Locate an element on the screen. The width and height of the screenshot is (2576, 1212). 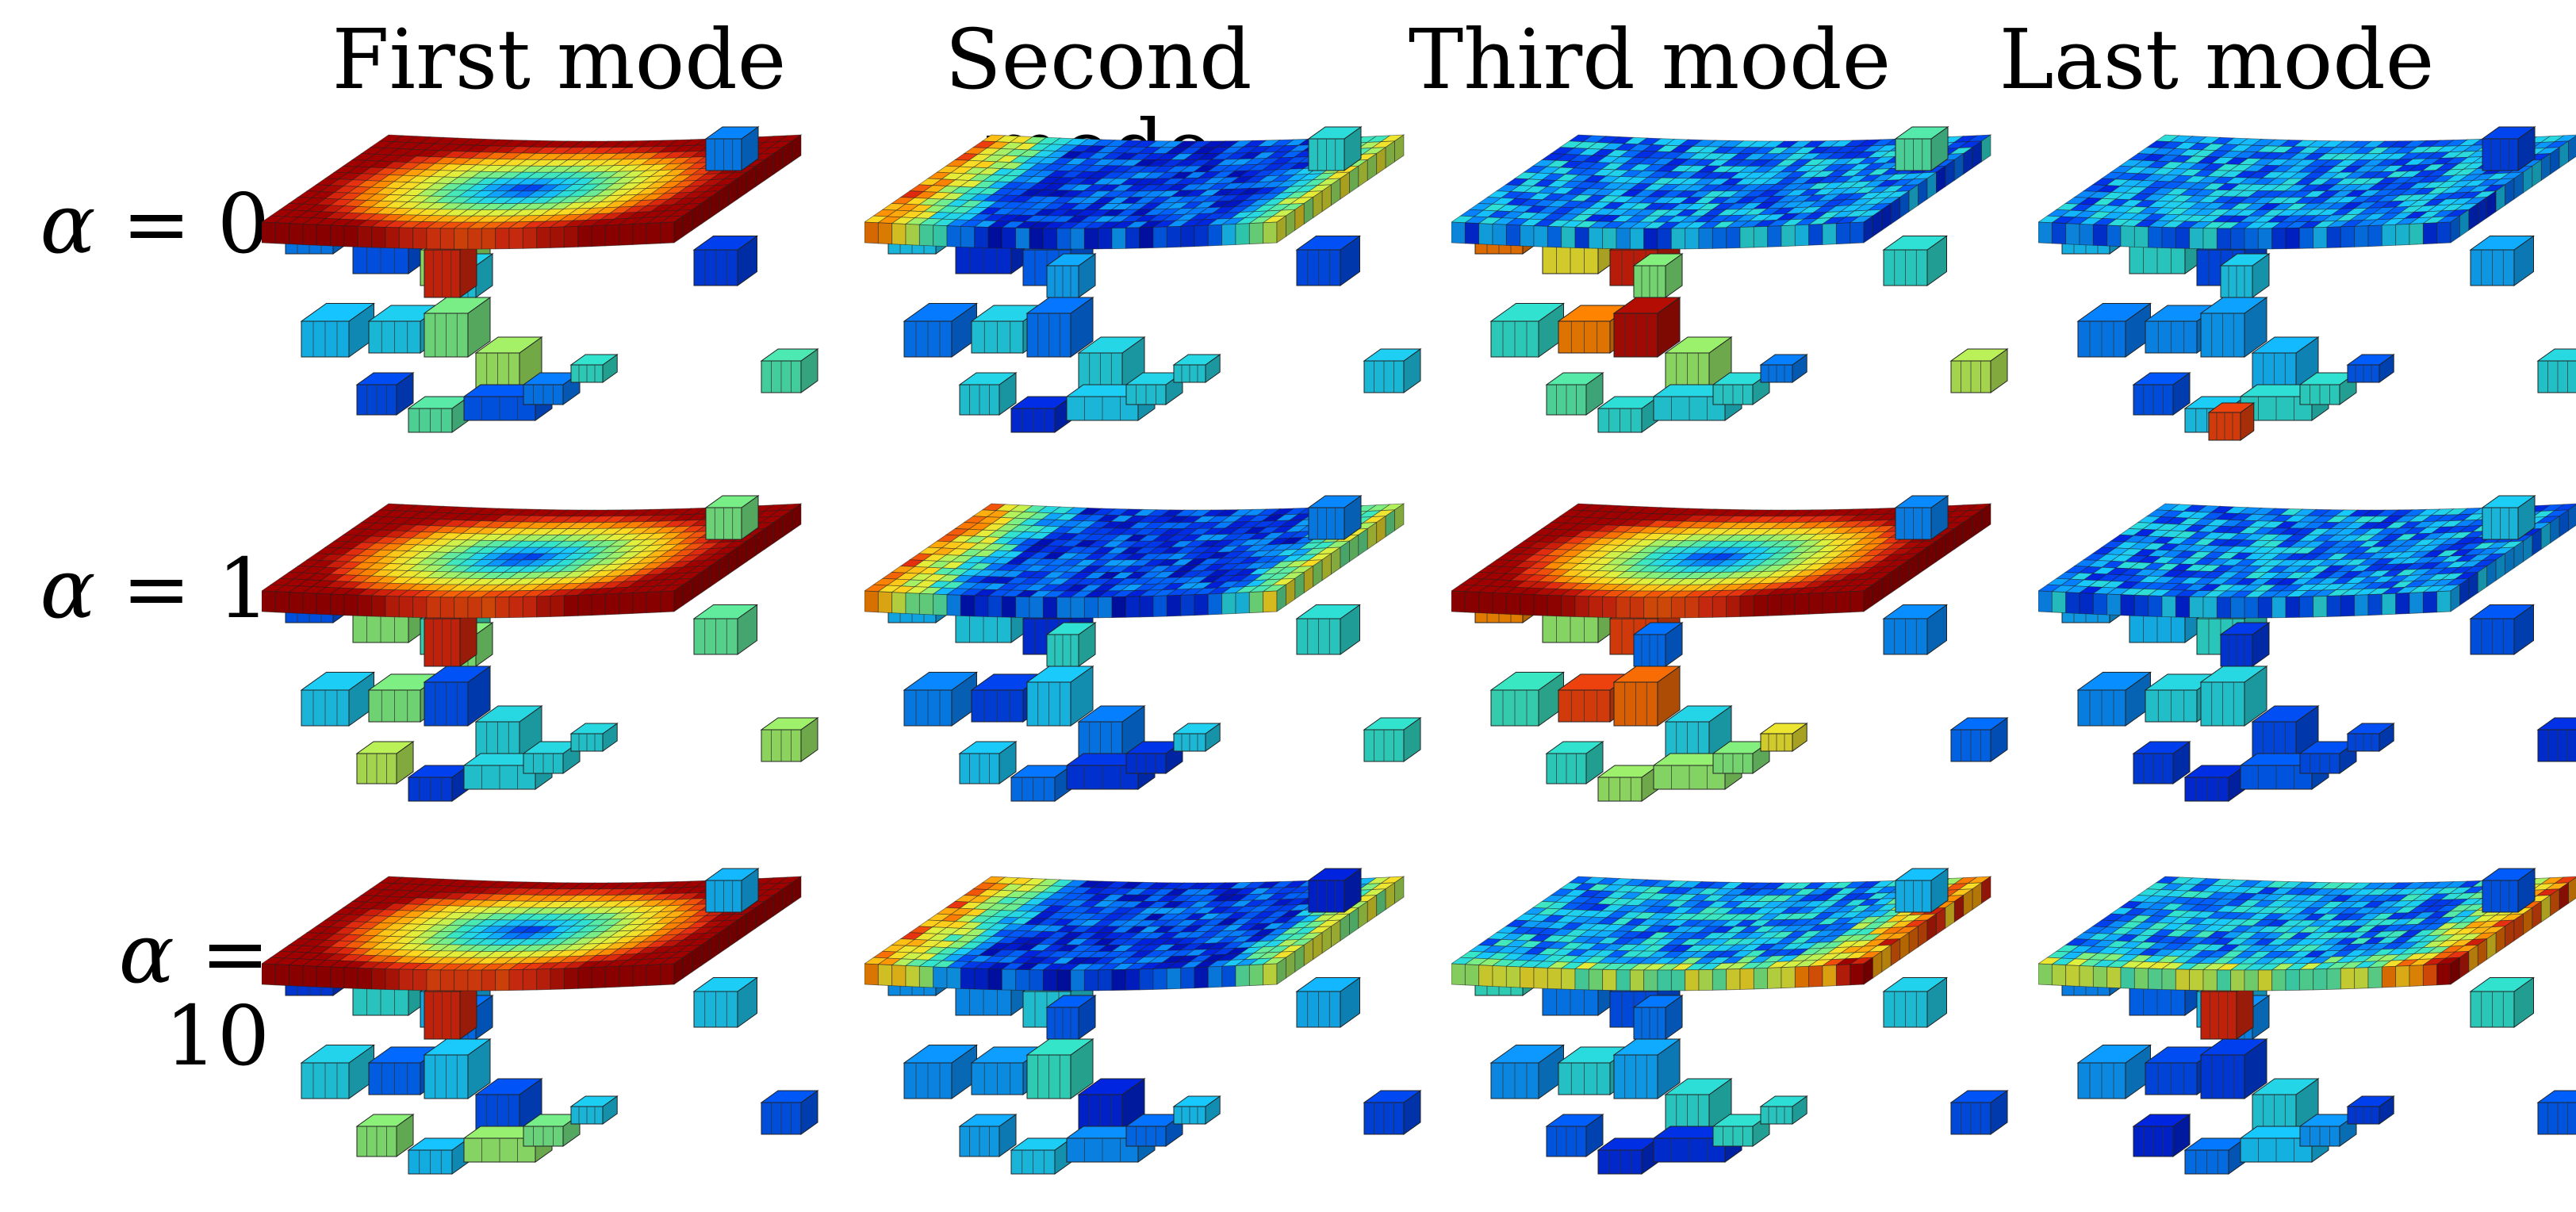
mode-panel-r0-c1 is located at coordinates (1166, 269).